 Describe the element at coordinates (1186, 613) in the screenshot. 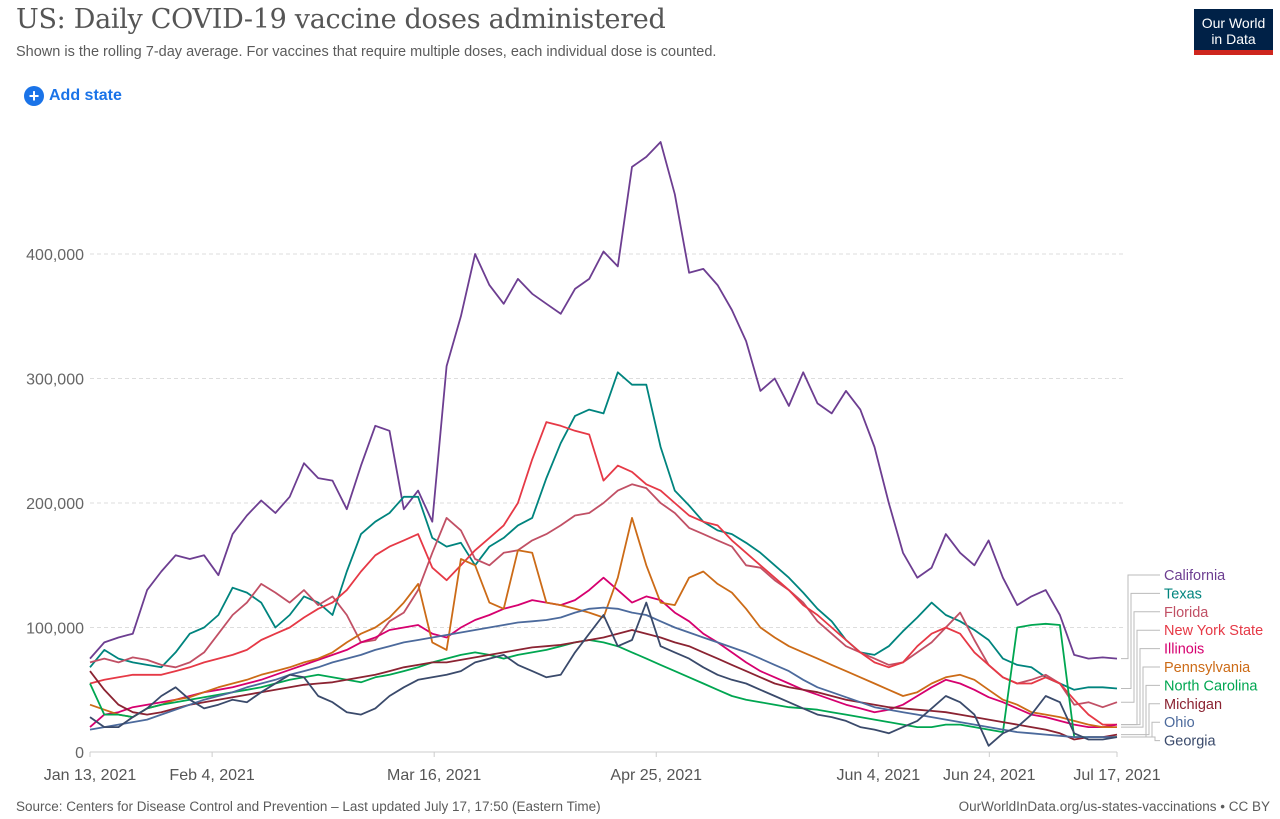

I see `legend-label-florida: Florida` at that location.